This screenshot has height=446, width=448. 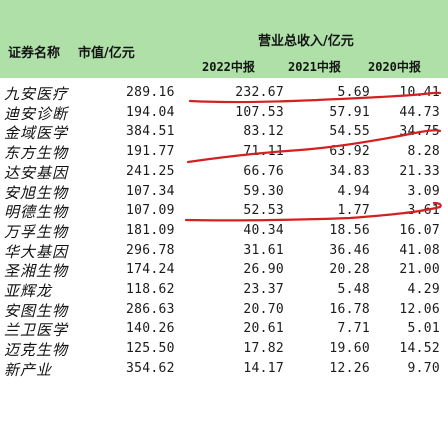 What do you see at coordinates (263, 309) in the screenshot?
I see `revenue-2022-cell: 20.70` at bounding box center [263, 309].